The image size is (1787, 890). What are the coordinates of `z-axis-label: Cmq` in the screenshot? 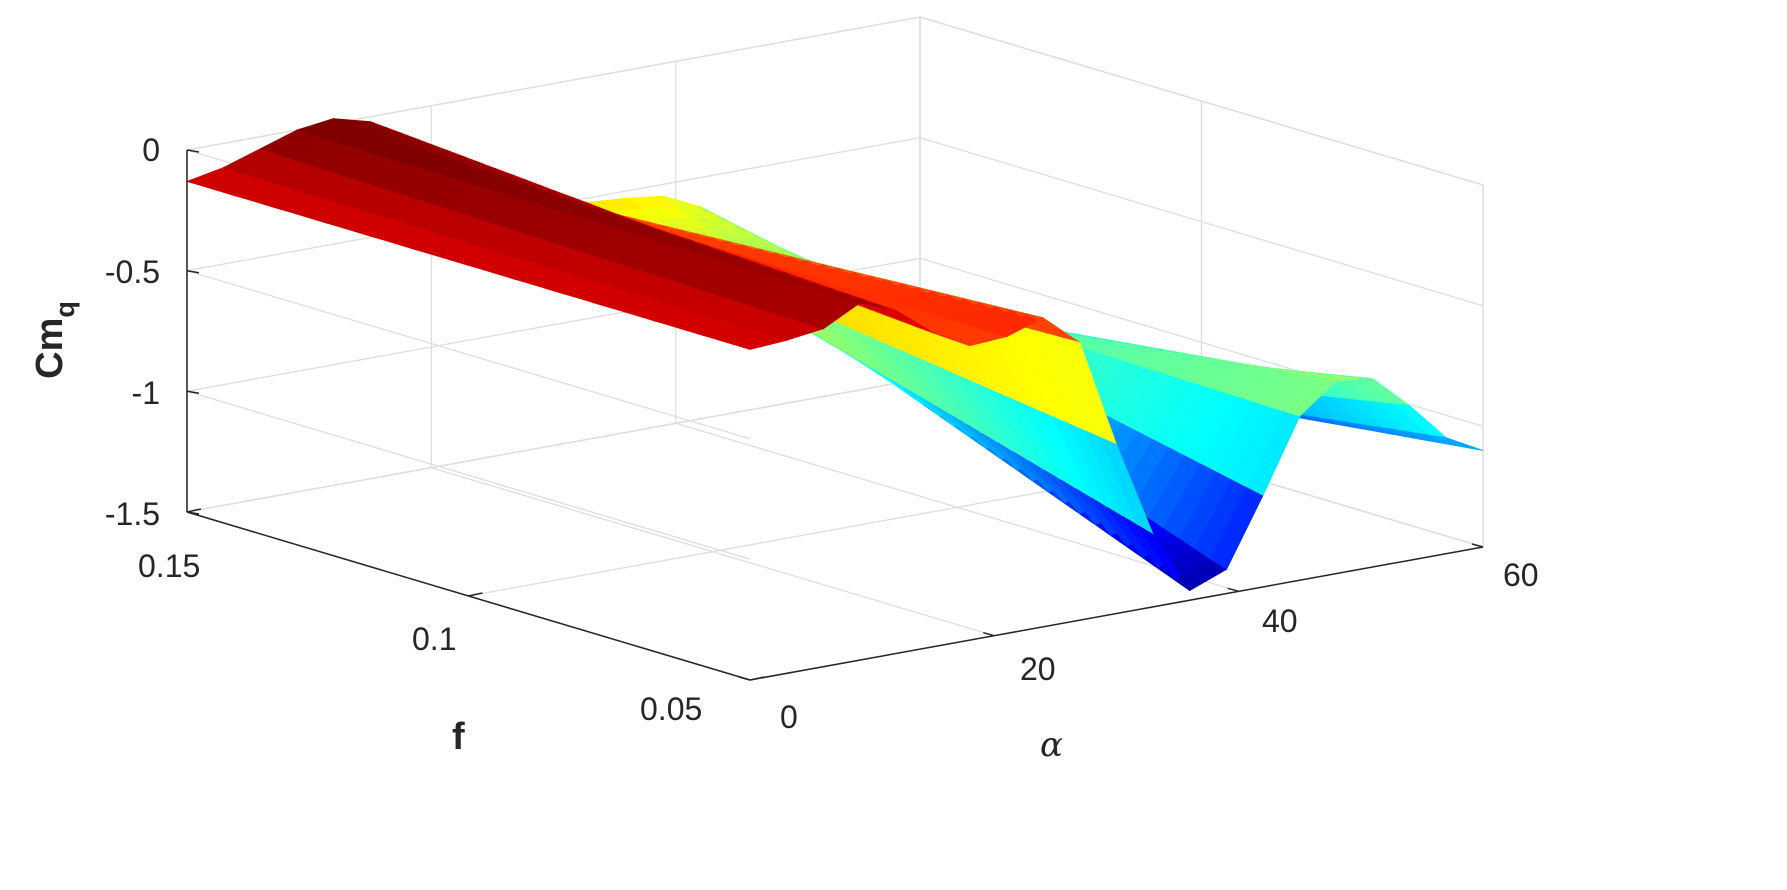 It's located at (54, 340).